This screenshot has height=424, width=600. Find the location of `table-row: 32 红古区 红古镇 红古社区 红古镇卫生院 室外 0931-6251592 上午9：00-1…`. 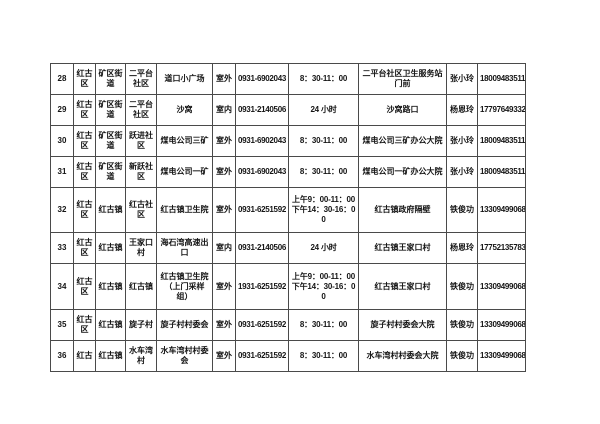

table-row: 32 红古区 红古镇 红古社区 红古镇卫生院 室外 0931-6251592 上午9：00-1… is located at coordinates (288, 210).